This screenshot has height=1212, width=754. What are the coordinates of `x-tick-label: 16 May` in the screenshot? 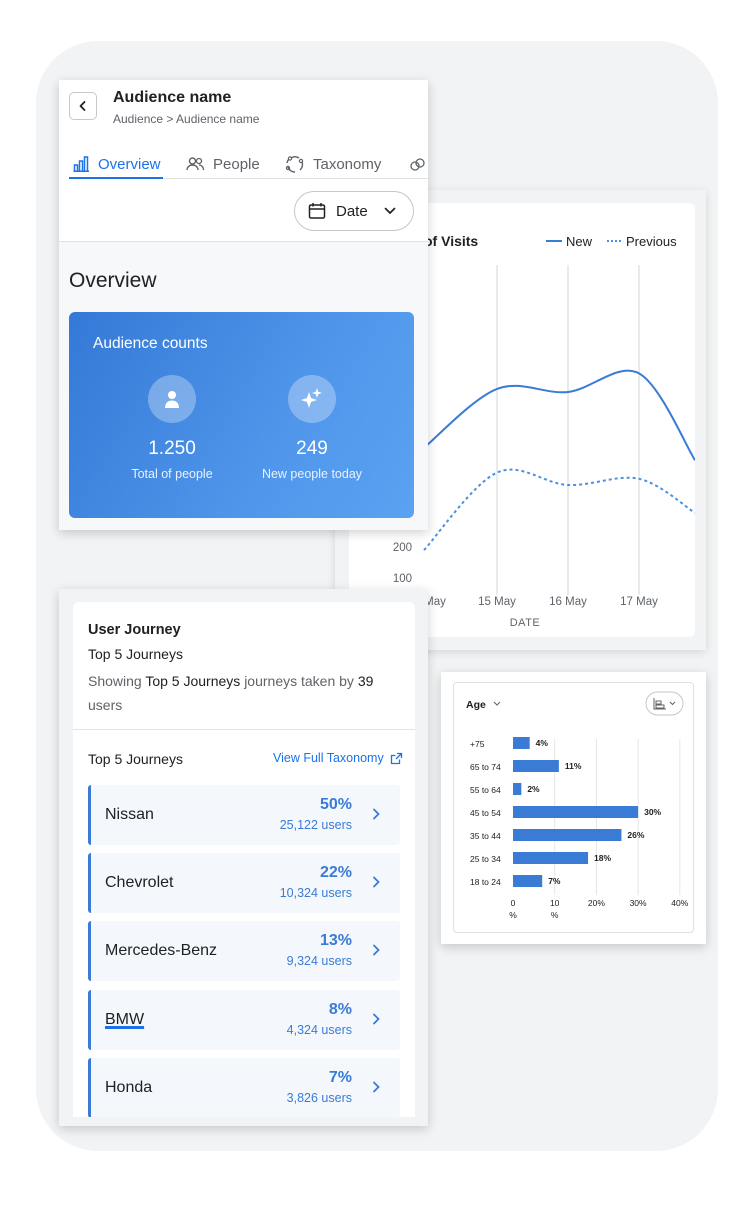 It's located at (568, 602).